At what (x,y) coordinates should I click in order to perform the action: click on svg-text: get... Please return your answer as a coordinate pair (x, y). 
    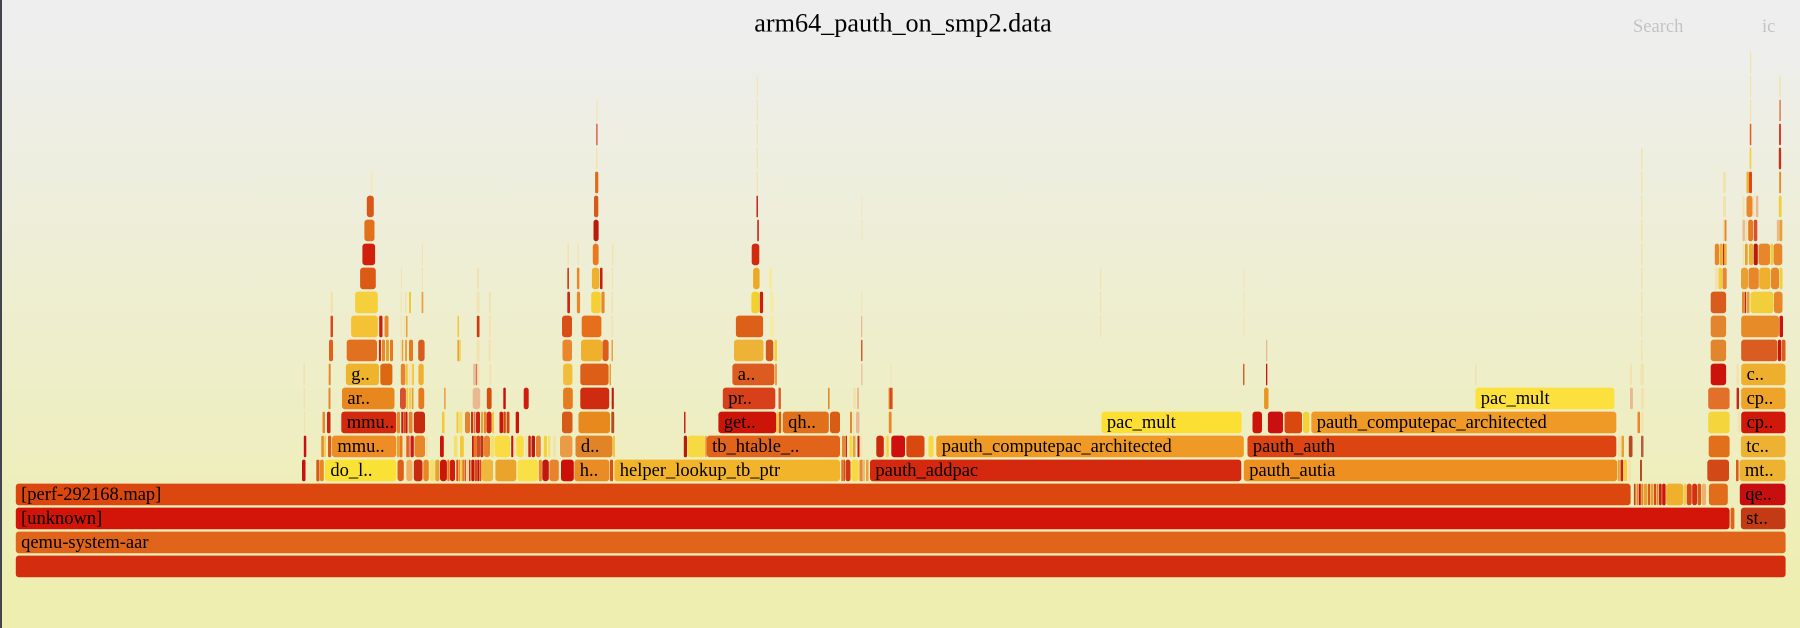
    Looking at the image, I should click on (740, 423).